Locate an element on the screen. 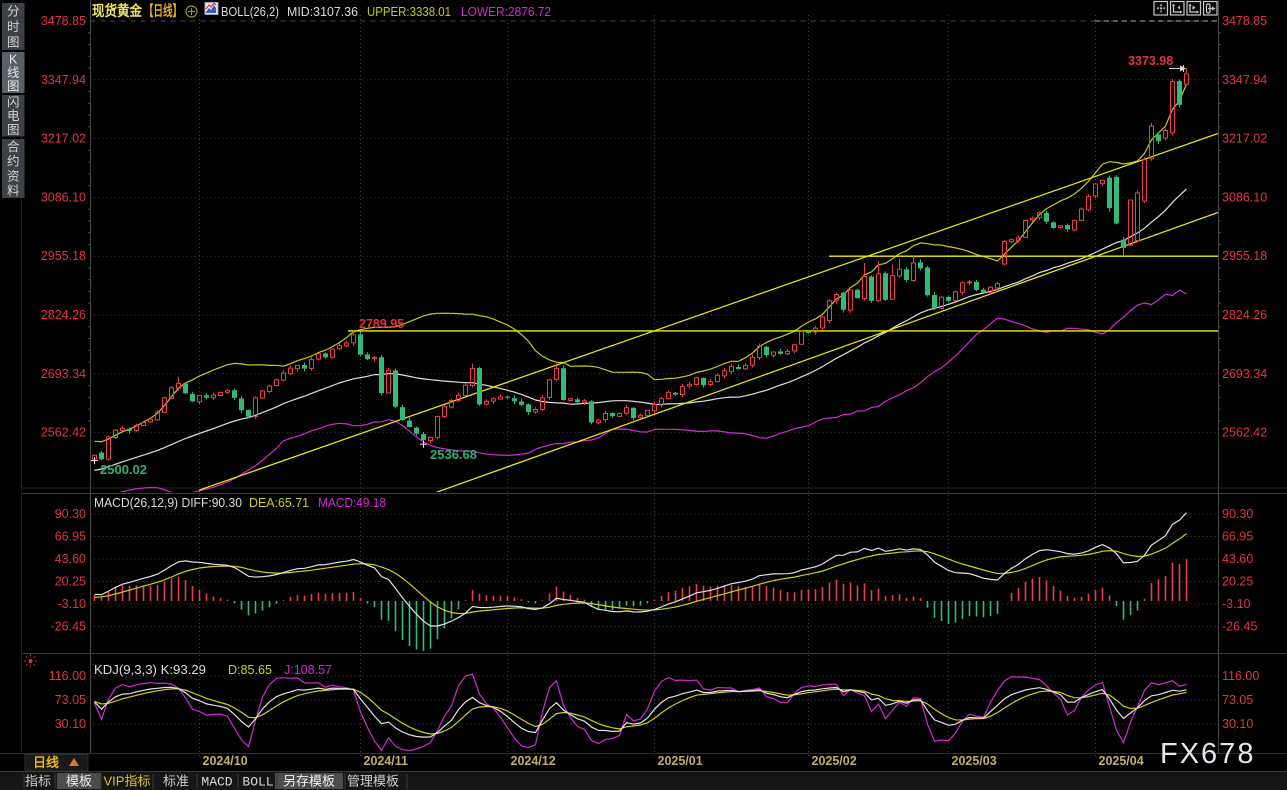  svg-text: 2025/01 is located at coordinates (680, 761).